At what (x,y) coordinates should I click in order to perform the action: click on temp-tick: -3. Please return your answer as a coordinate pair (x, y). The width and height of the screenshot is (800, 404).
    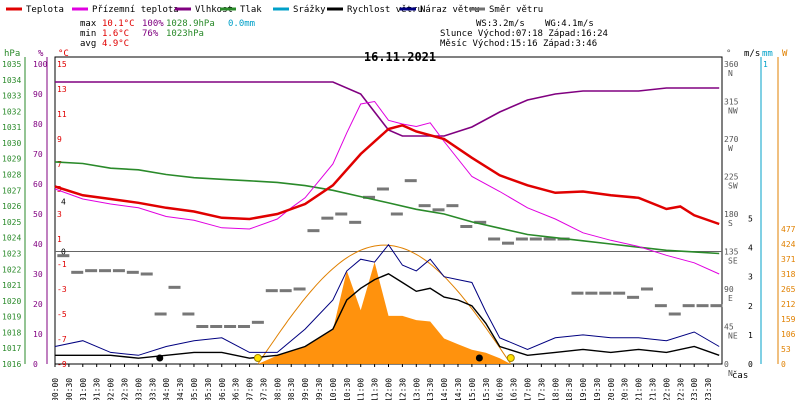
    Looking at the image, I should click on (62, 289).